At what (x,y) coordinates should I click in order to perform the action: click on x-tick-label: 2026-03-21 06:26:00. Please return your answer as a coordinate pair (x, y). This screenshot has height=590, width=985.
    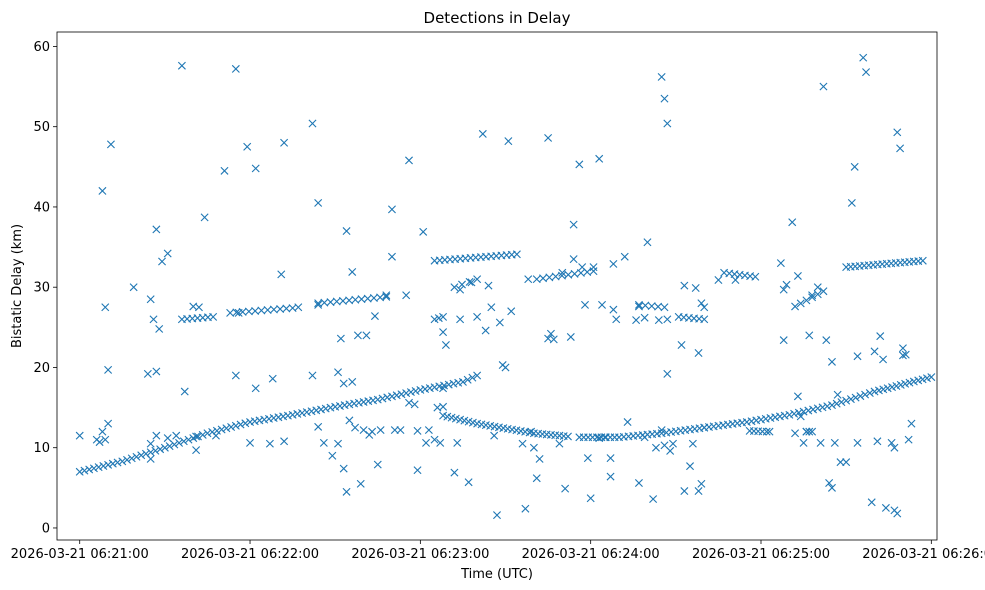
    Looking at the image, I should click on (923, 554).